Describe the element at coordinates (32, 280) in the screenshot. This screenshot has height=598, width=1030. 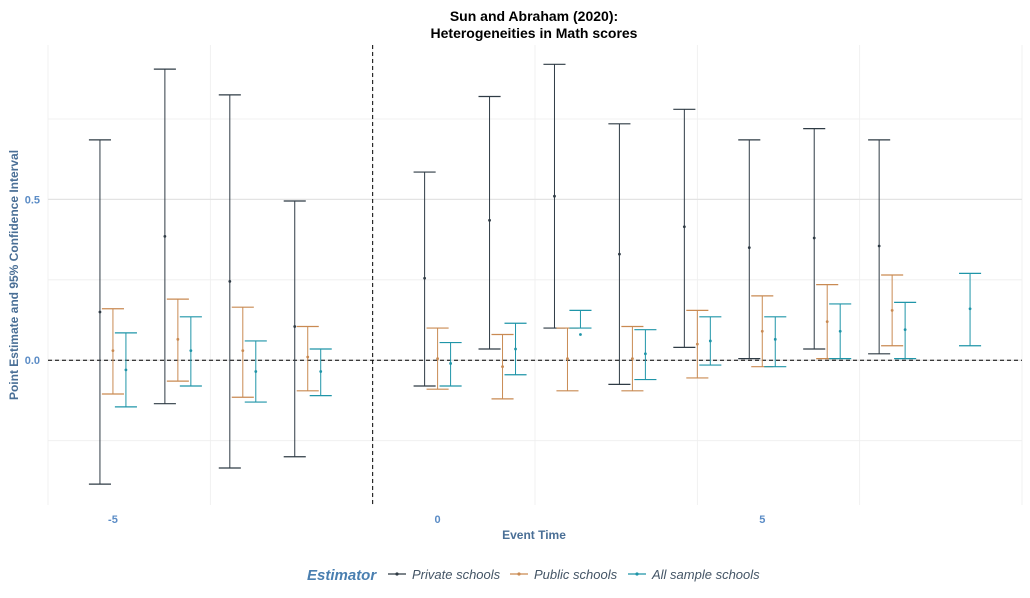
I see `y-tick-labels: 0.0 0.5` at that location.